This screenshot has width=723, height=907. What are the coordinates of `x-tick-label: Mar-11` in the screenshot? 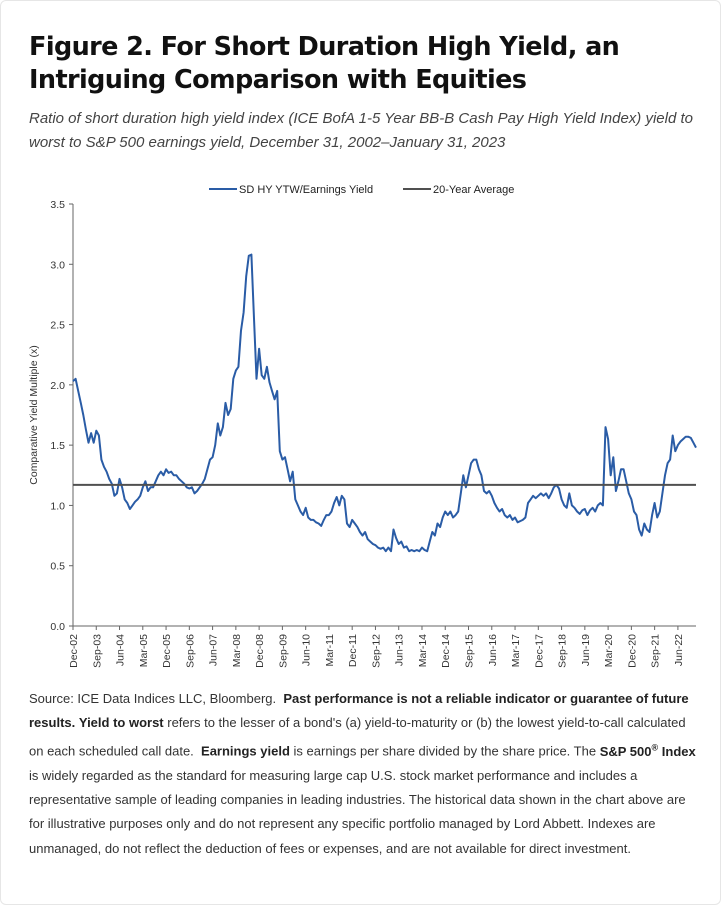 It's located at (330, 650).